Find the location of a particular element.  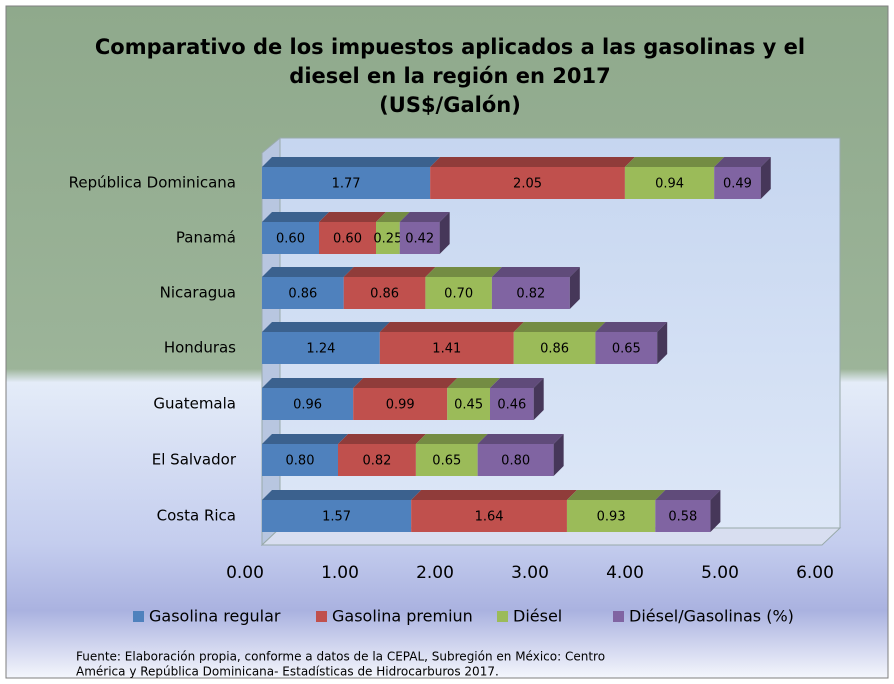

value-label: 1.57 is located at coordinates (336, 517).